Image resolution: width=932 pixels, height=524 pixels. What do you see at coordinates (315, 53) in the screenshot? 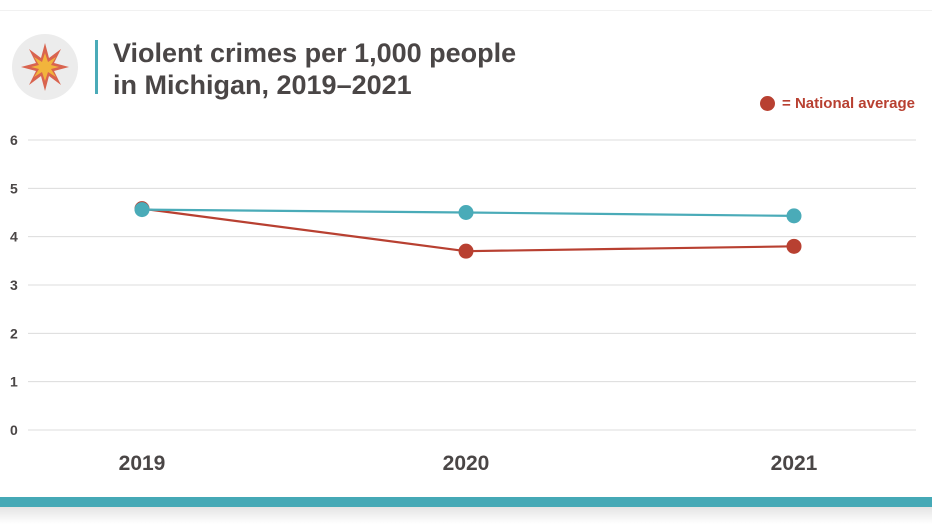
I see `chart-title-line-1: Violent crimes per 1,000 people` at bounding box center [315, 53].